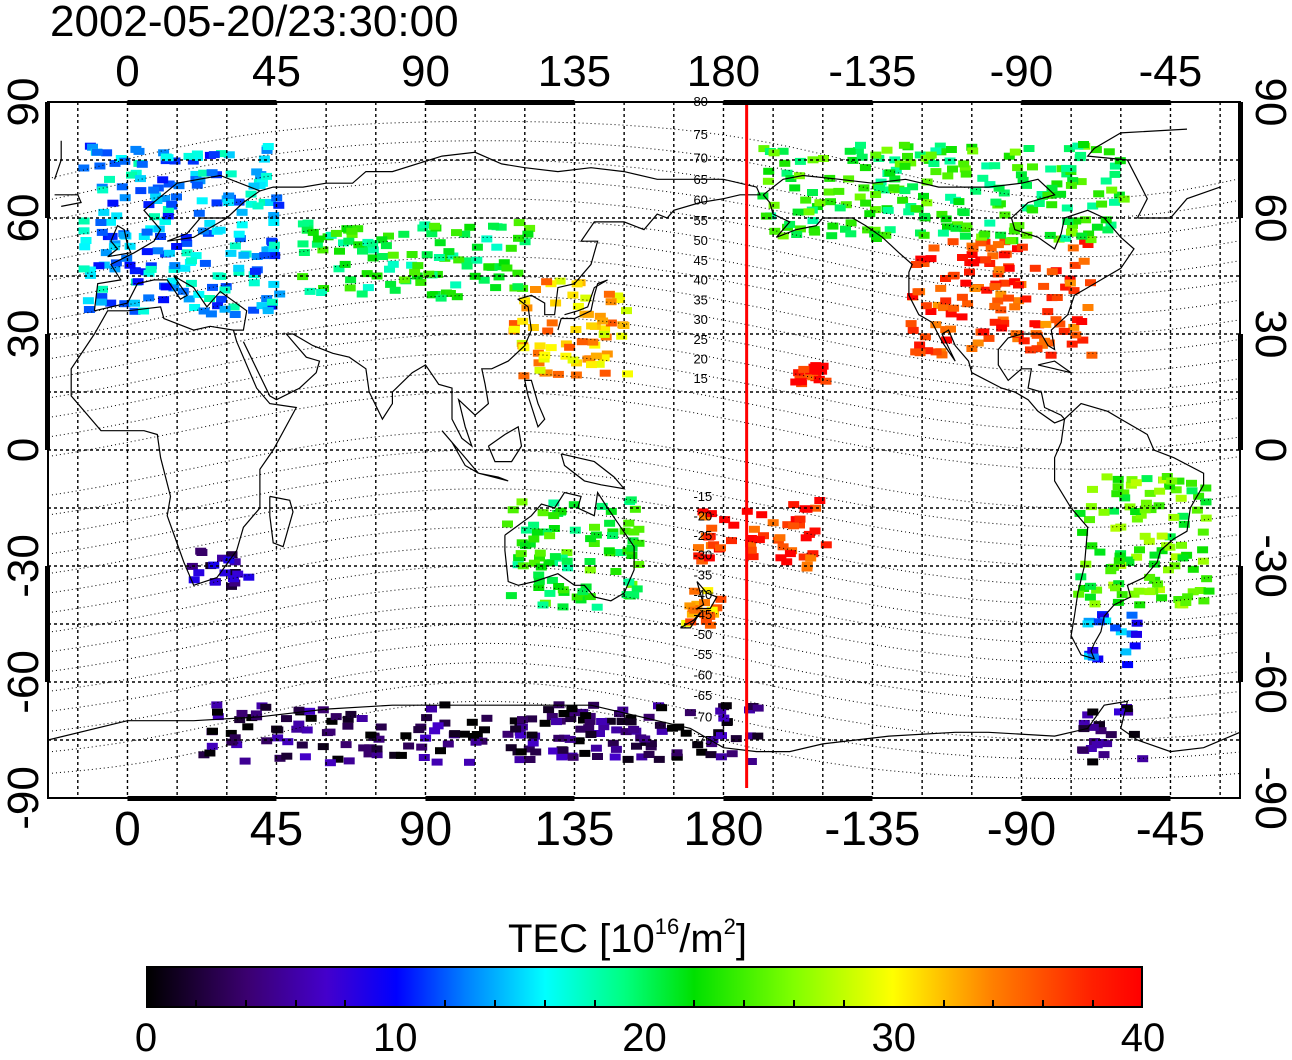  I want to click on contour-label: 25, so click(700, 339).